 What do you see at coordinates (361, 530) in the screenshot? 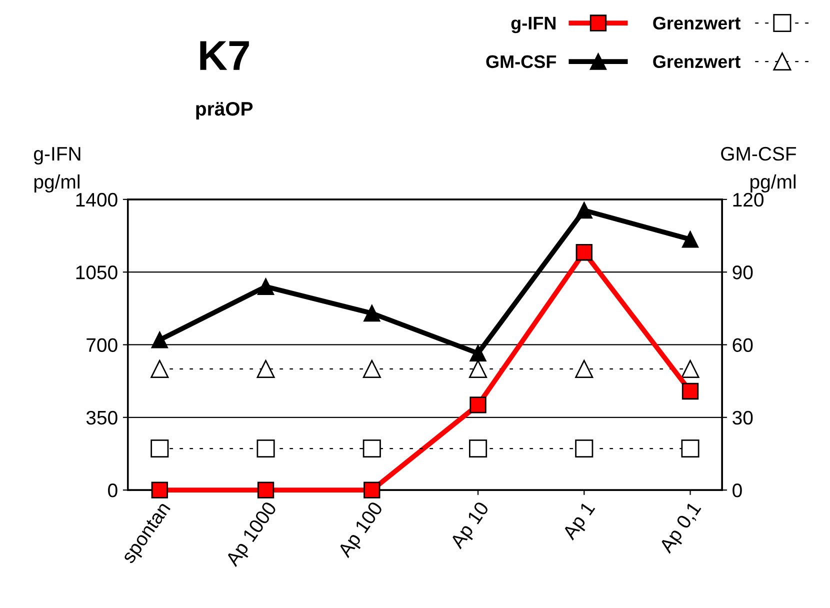
I see `x-tick-label: Ap 100` at bounding box center [361, 530].